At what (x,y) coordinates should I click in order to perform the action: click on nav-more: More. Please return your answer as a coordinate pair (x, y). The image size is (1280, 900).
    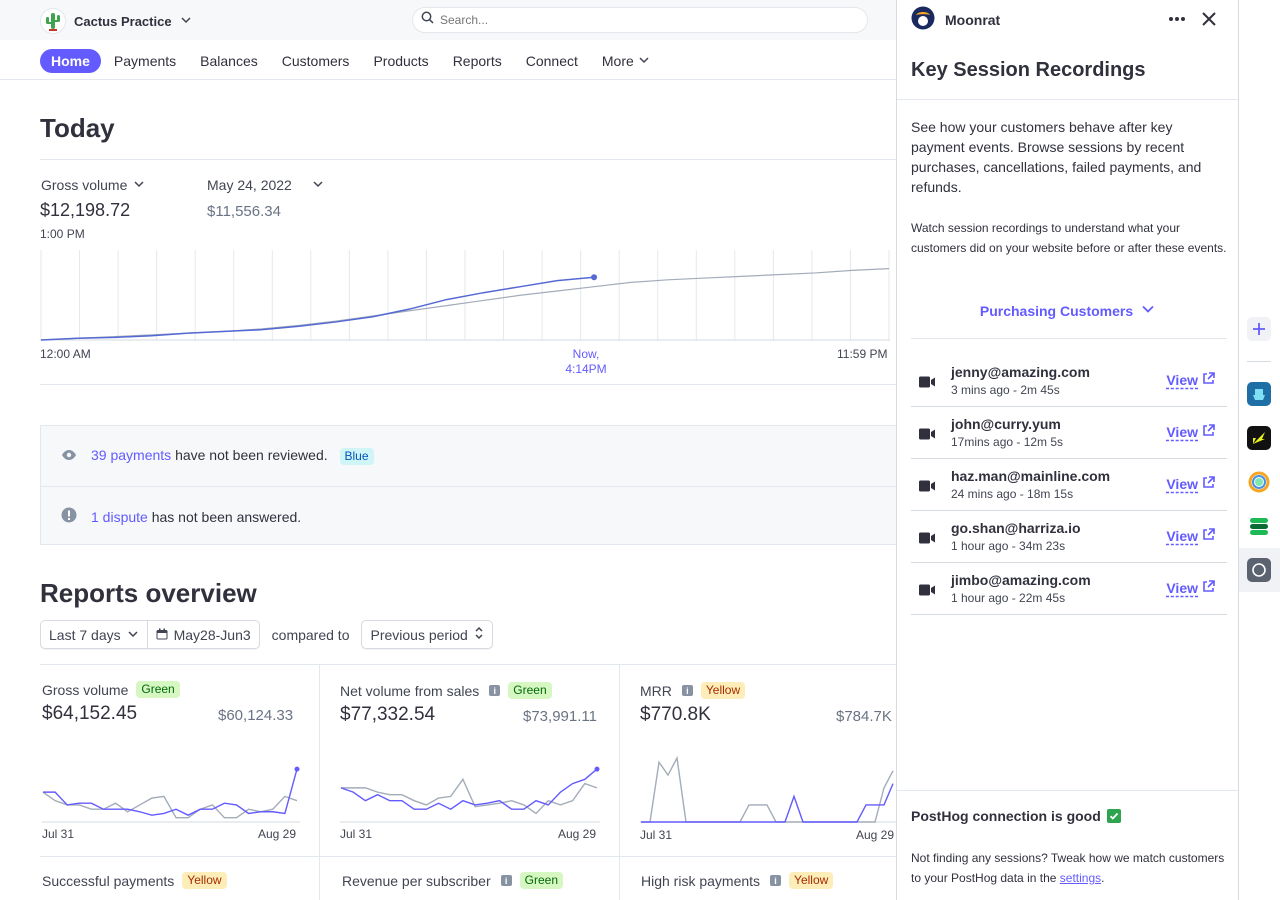
    Looking at the image, I should click on (626, 61).